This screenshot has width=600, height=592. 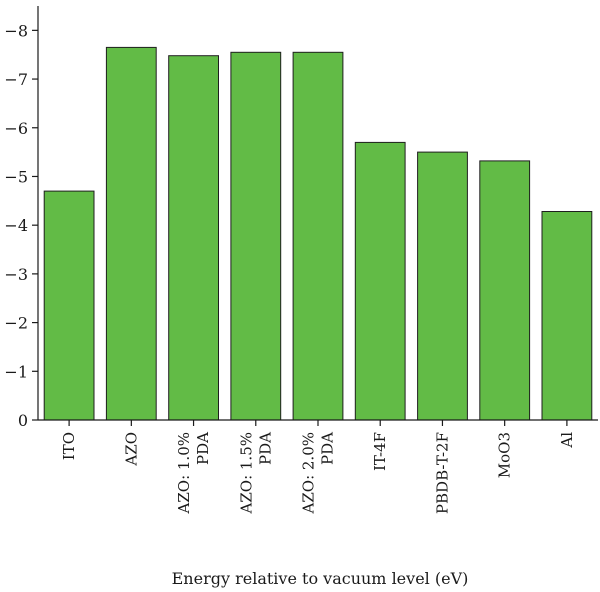 I want to click on category-label-5-line-0: IT-4F, so click(x=380, y=451).